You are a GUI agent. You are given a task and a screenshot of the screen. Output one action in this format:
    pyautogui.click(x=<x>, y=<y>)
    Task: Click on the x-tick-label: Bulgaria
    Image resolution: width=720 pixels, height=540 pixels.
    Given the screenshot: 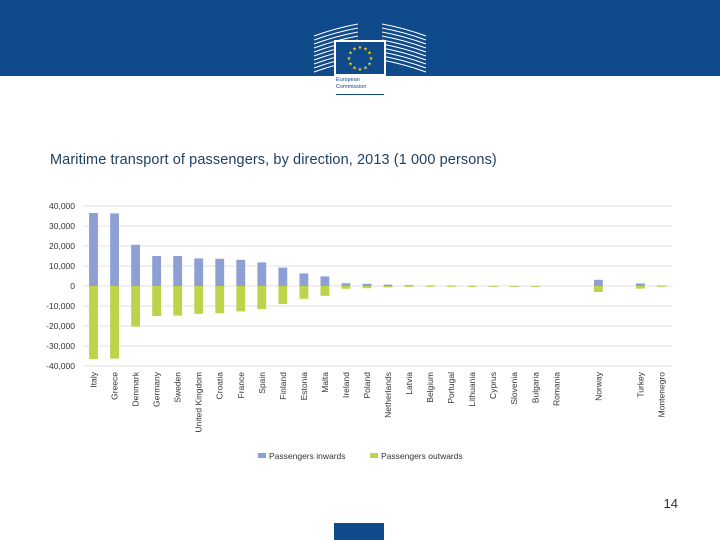 What is the action you would take?
    pyautogui.click(x=535, y=387)
    